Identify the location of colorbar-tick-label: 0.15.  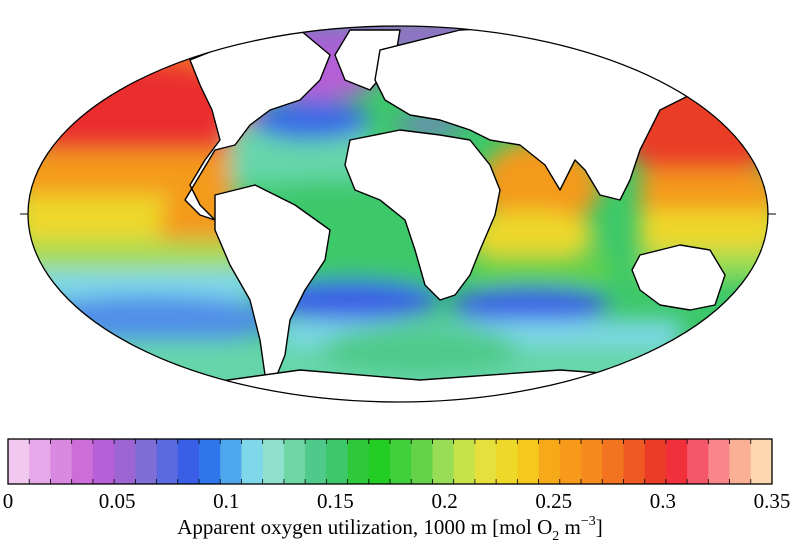
(335, 501).